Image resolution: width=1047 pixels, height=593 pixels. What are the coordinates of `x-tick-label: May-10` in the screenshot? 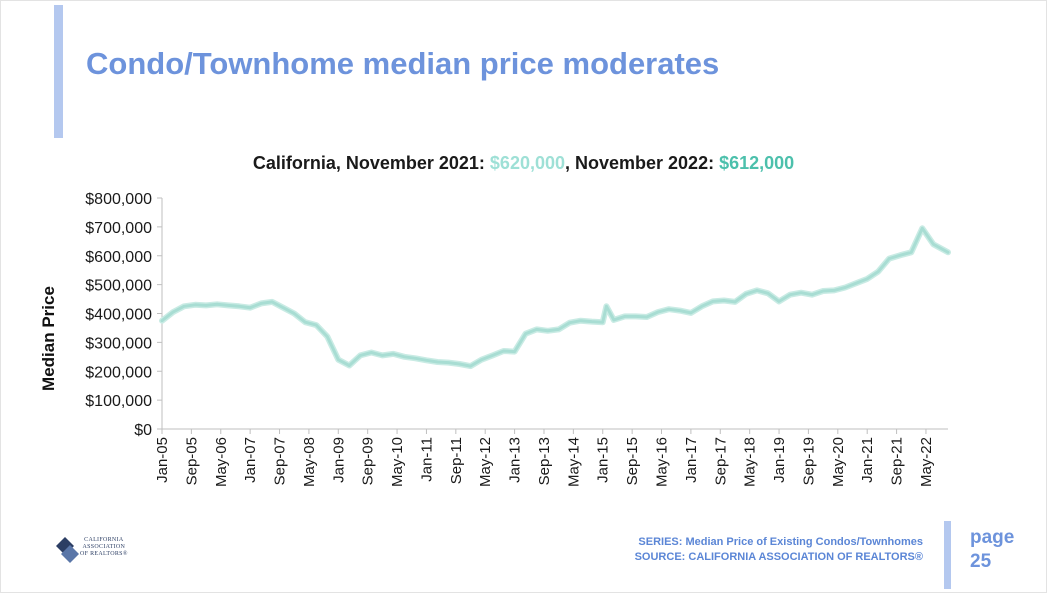 It's located at (397, 462).